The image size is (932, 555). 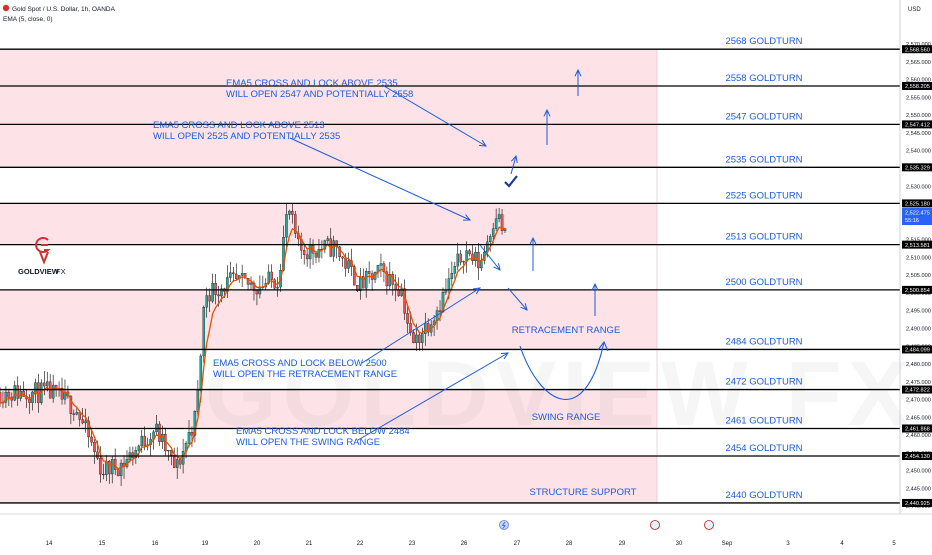 What do you see at coordinates (64, 9) in the screenshot?
I see `symbol-title: Gold Spot / U.S. Dollar, 1h, OANDA` at bounding box center [64, 9].